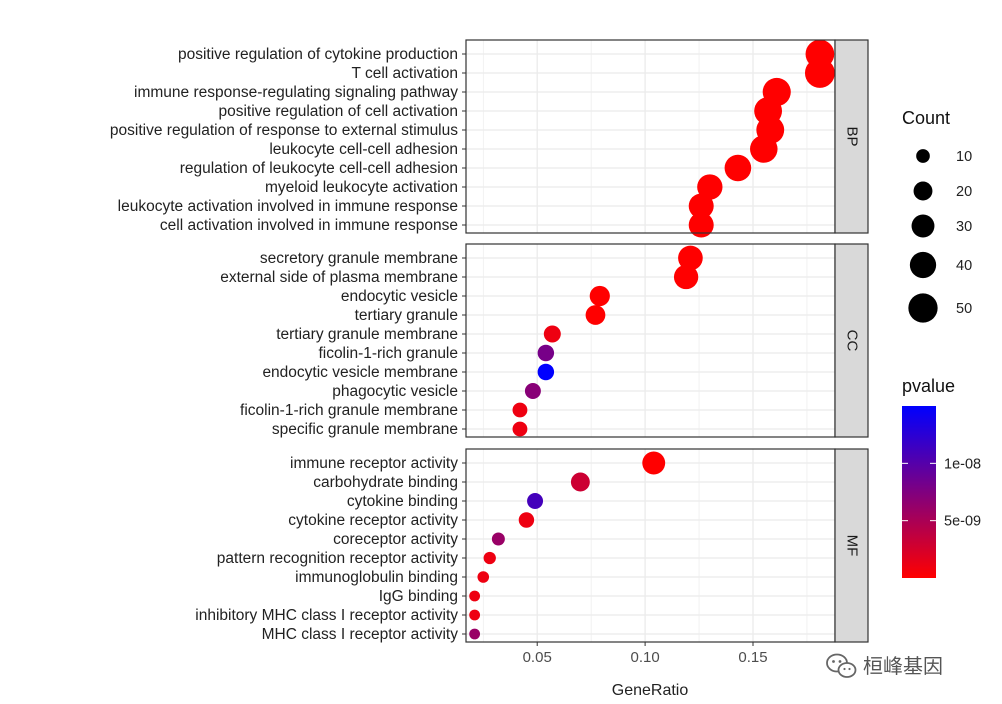 This screenshot has height=704, width=1002. What do you see at coordinates (349, 410) in the screenshot?
I see `category-label: ficolin-1-rich granule membrane` at bounding box center [349, 410].